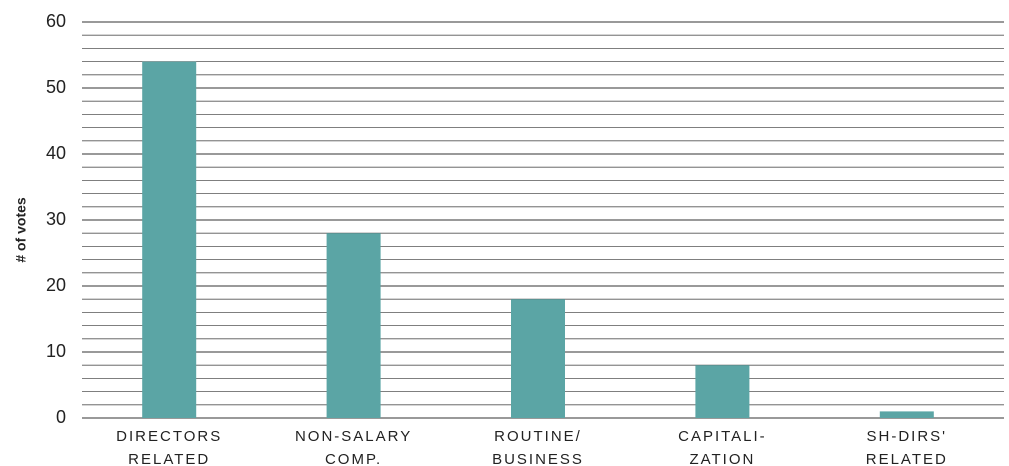 The width and height of the screenshot is (1009, 466). I want to click on y-axis-label: # of votes, so click(21, 230).